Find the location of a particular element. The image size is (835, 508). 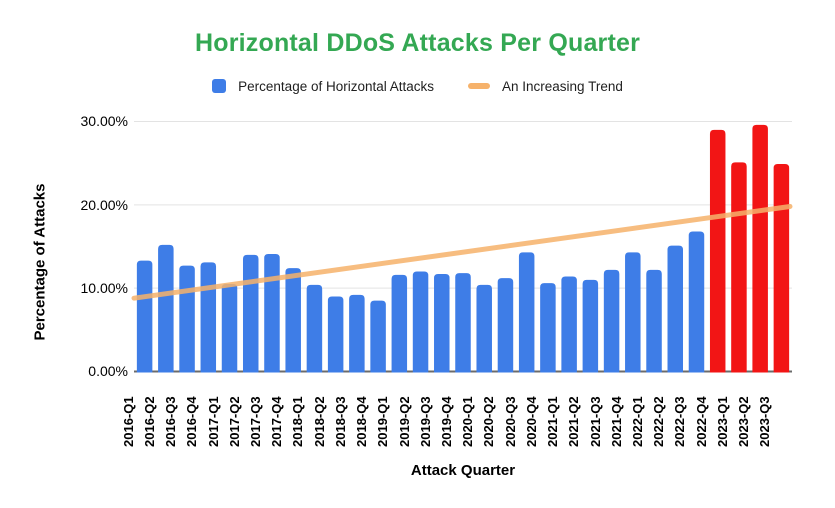

bar-2020-Q1 is located at coordinates (484, 328).